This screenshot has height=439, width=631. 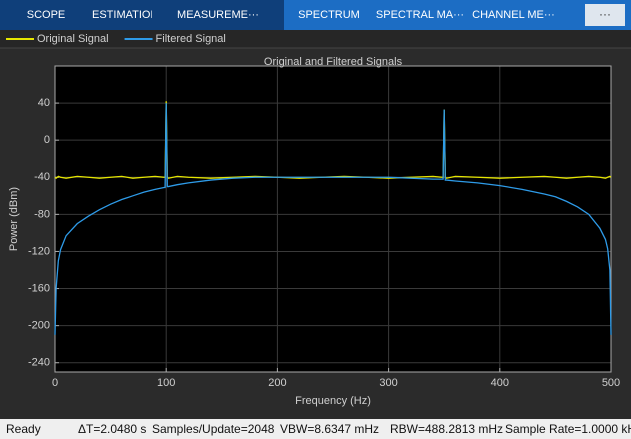 I want to click on y-tick-label: 40, so click(x=44, y=103).